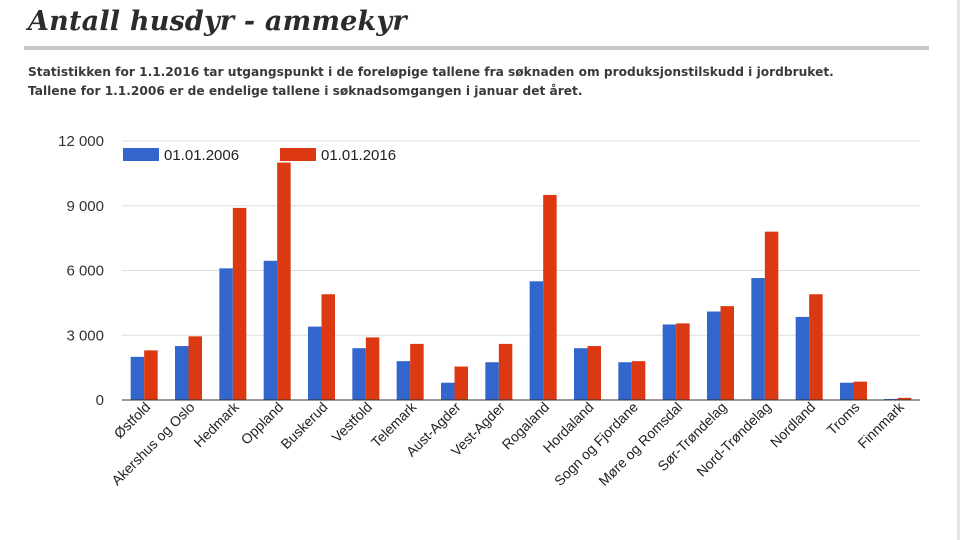 Image resolution: width=960 pixels, height=540 pixels. Describe the element at coordinates (217, 21) in the screenshot. I see `page-title: Antall husdyr - ammekyr` at that location.